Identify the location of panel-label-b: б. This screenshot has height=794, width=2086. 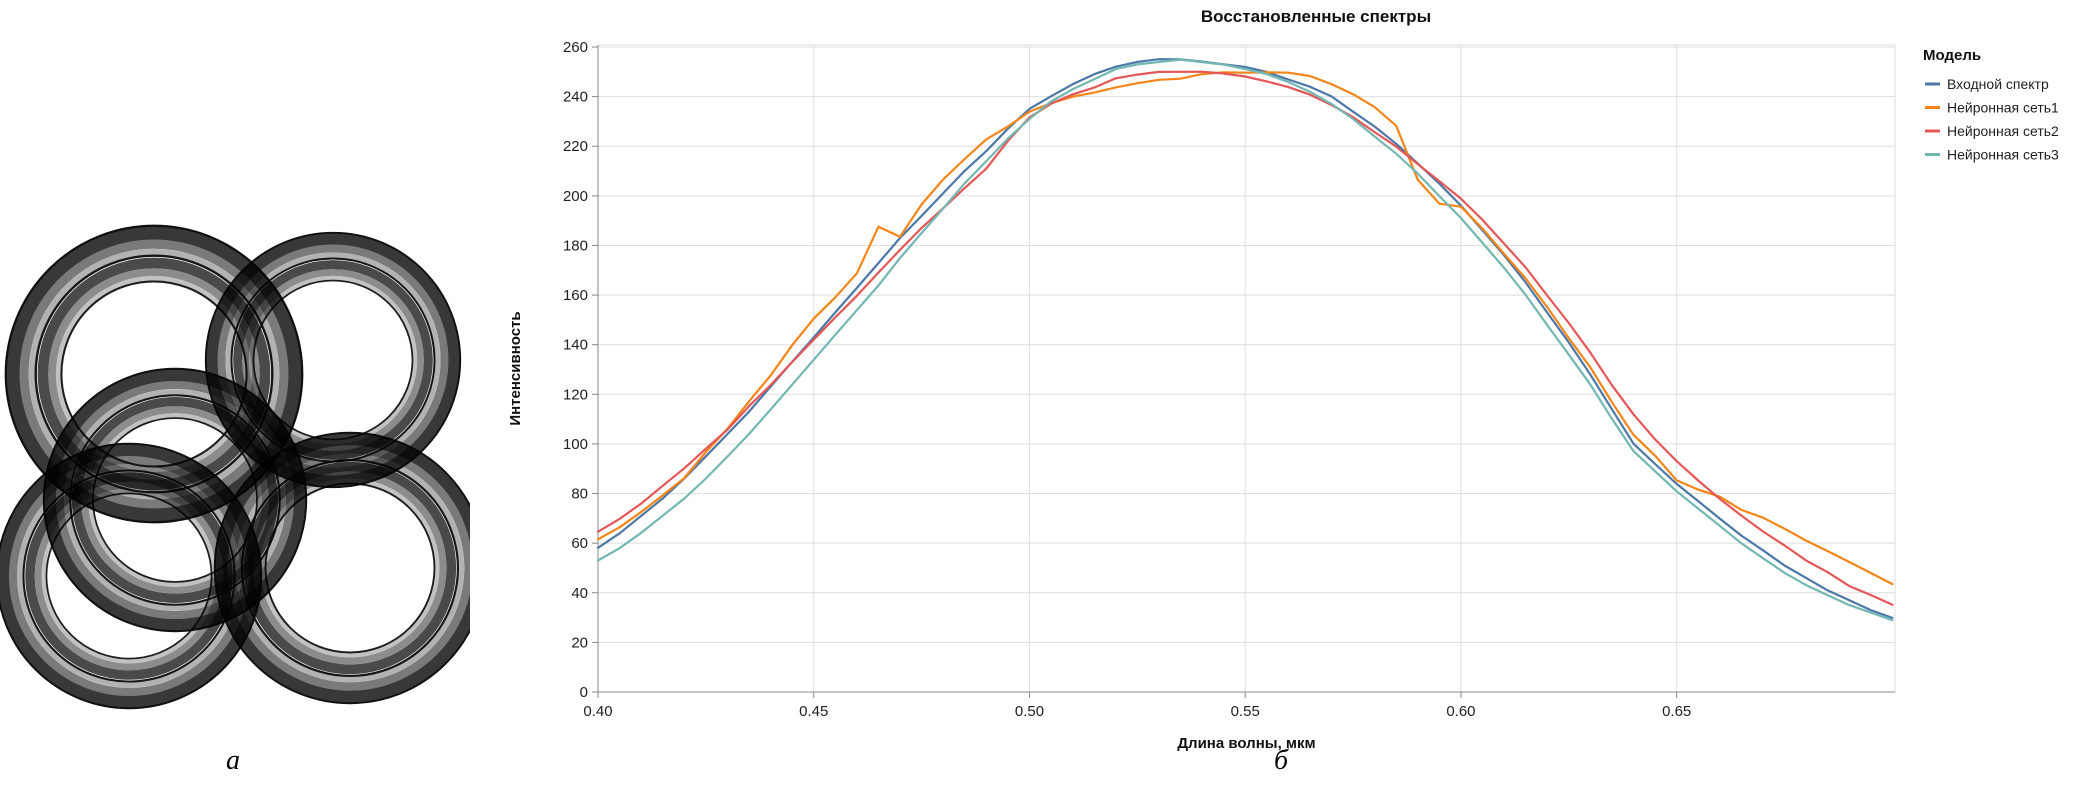
(1281, 760).